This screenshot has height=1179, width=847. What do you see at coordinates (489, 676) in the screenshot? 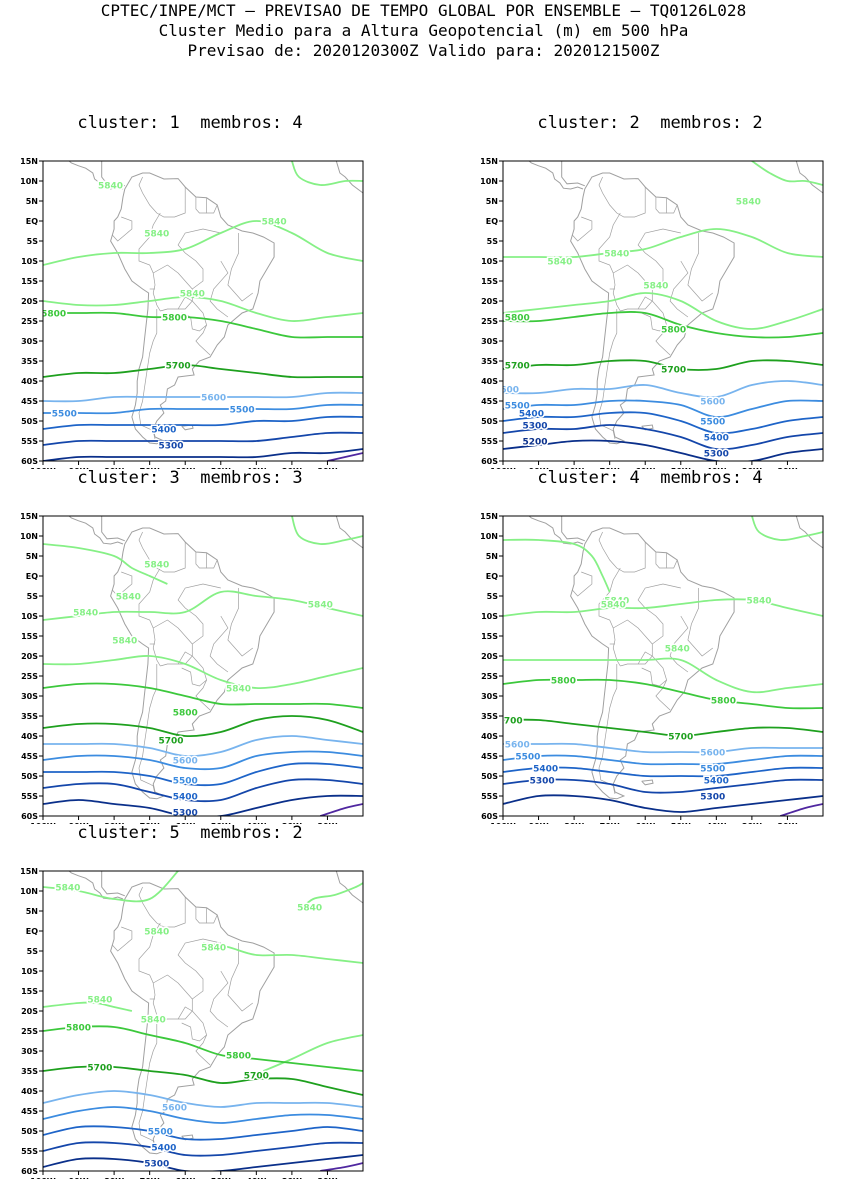
I see `lat-label: 25S` at bounding box center [489, 676].